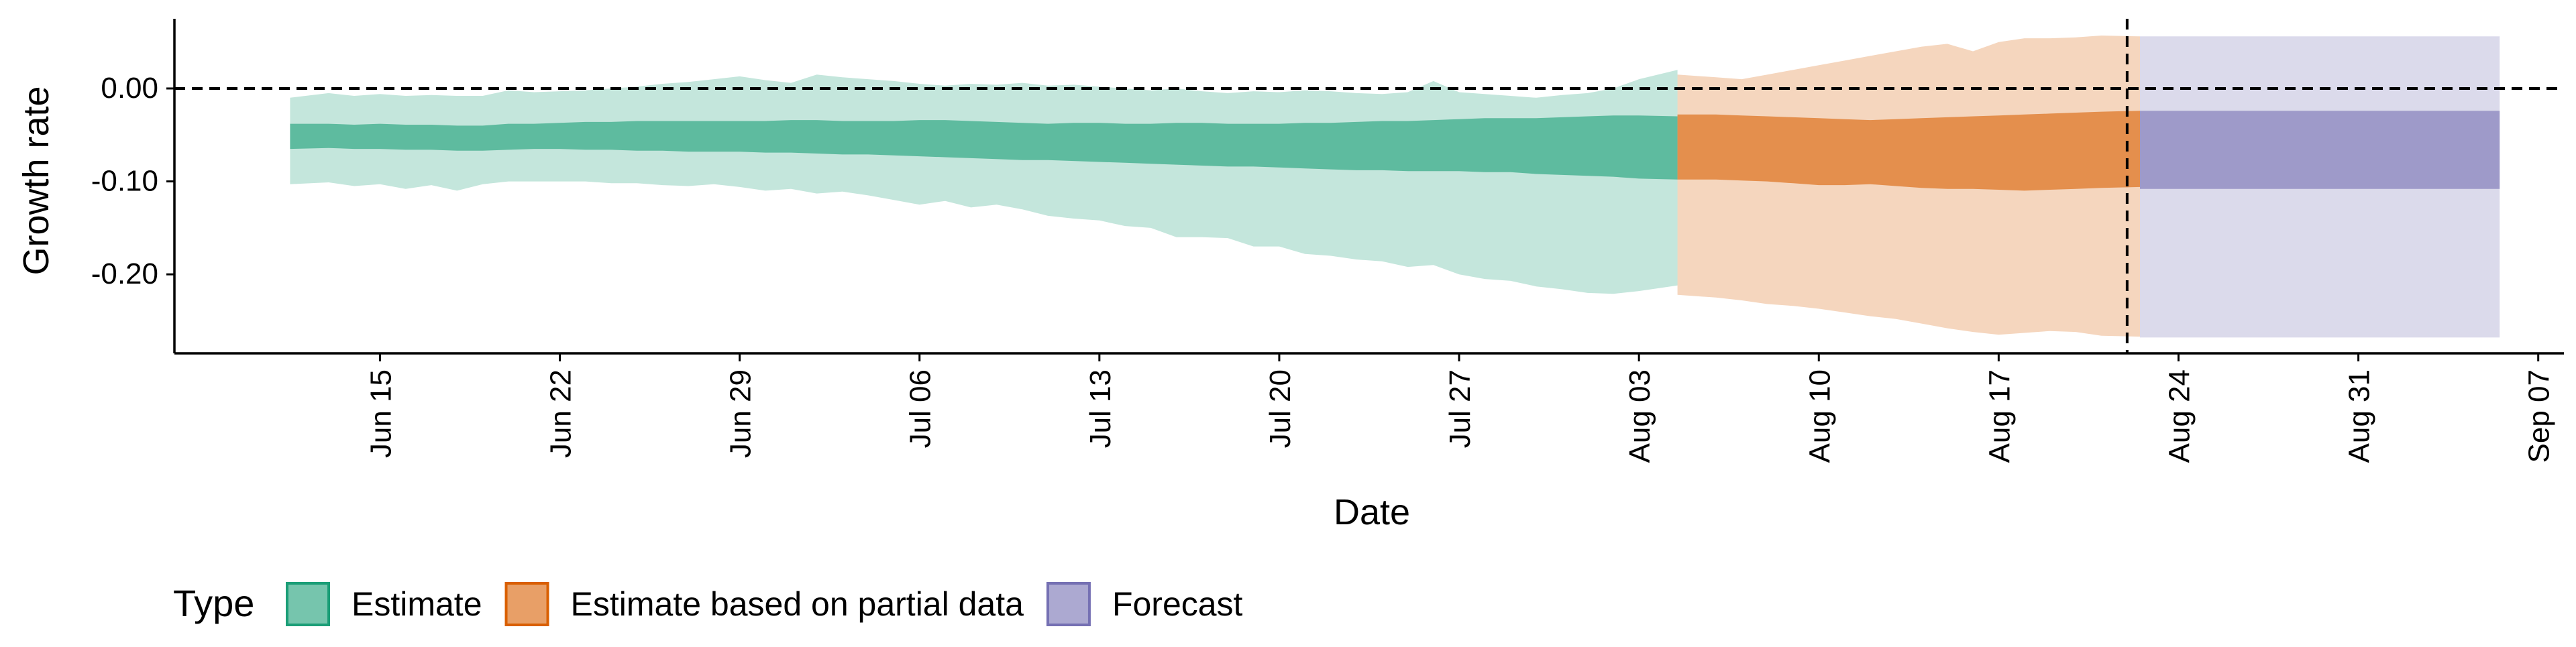 The width and height of the screenshot is (2576, 647). I want to click on legend-label: Estimate, so click(417, 604).